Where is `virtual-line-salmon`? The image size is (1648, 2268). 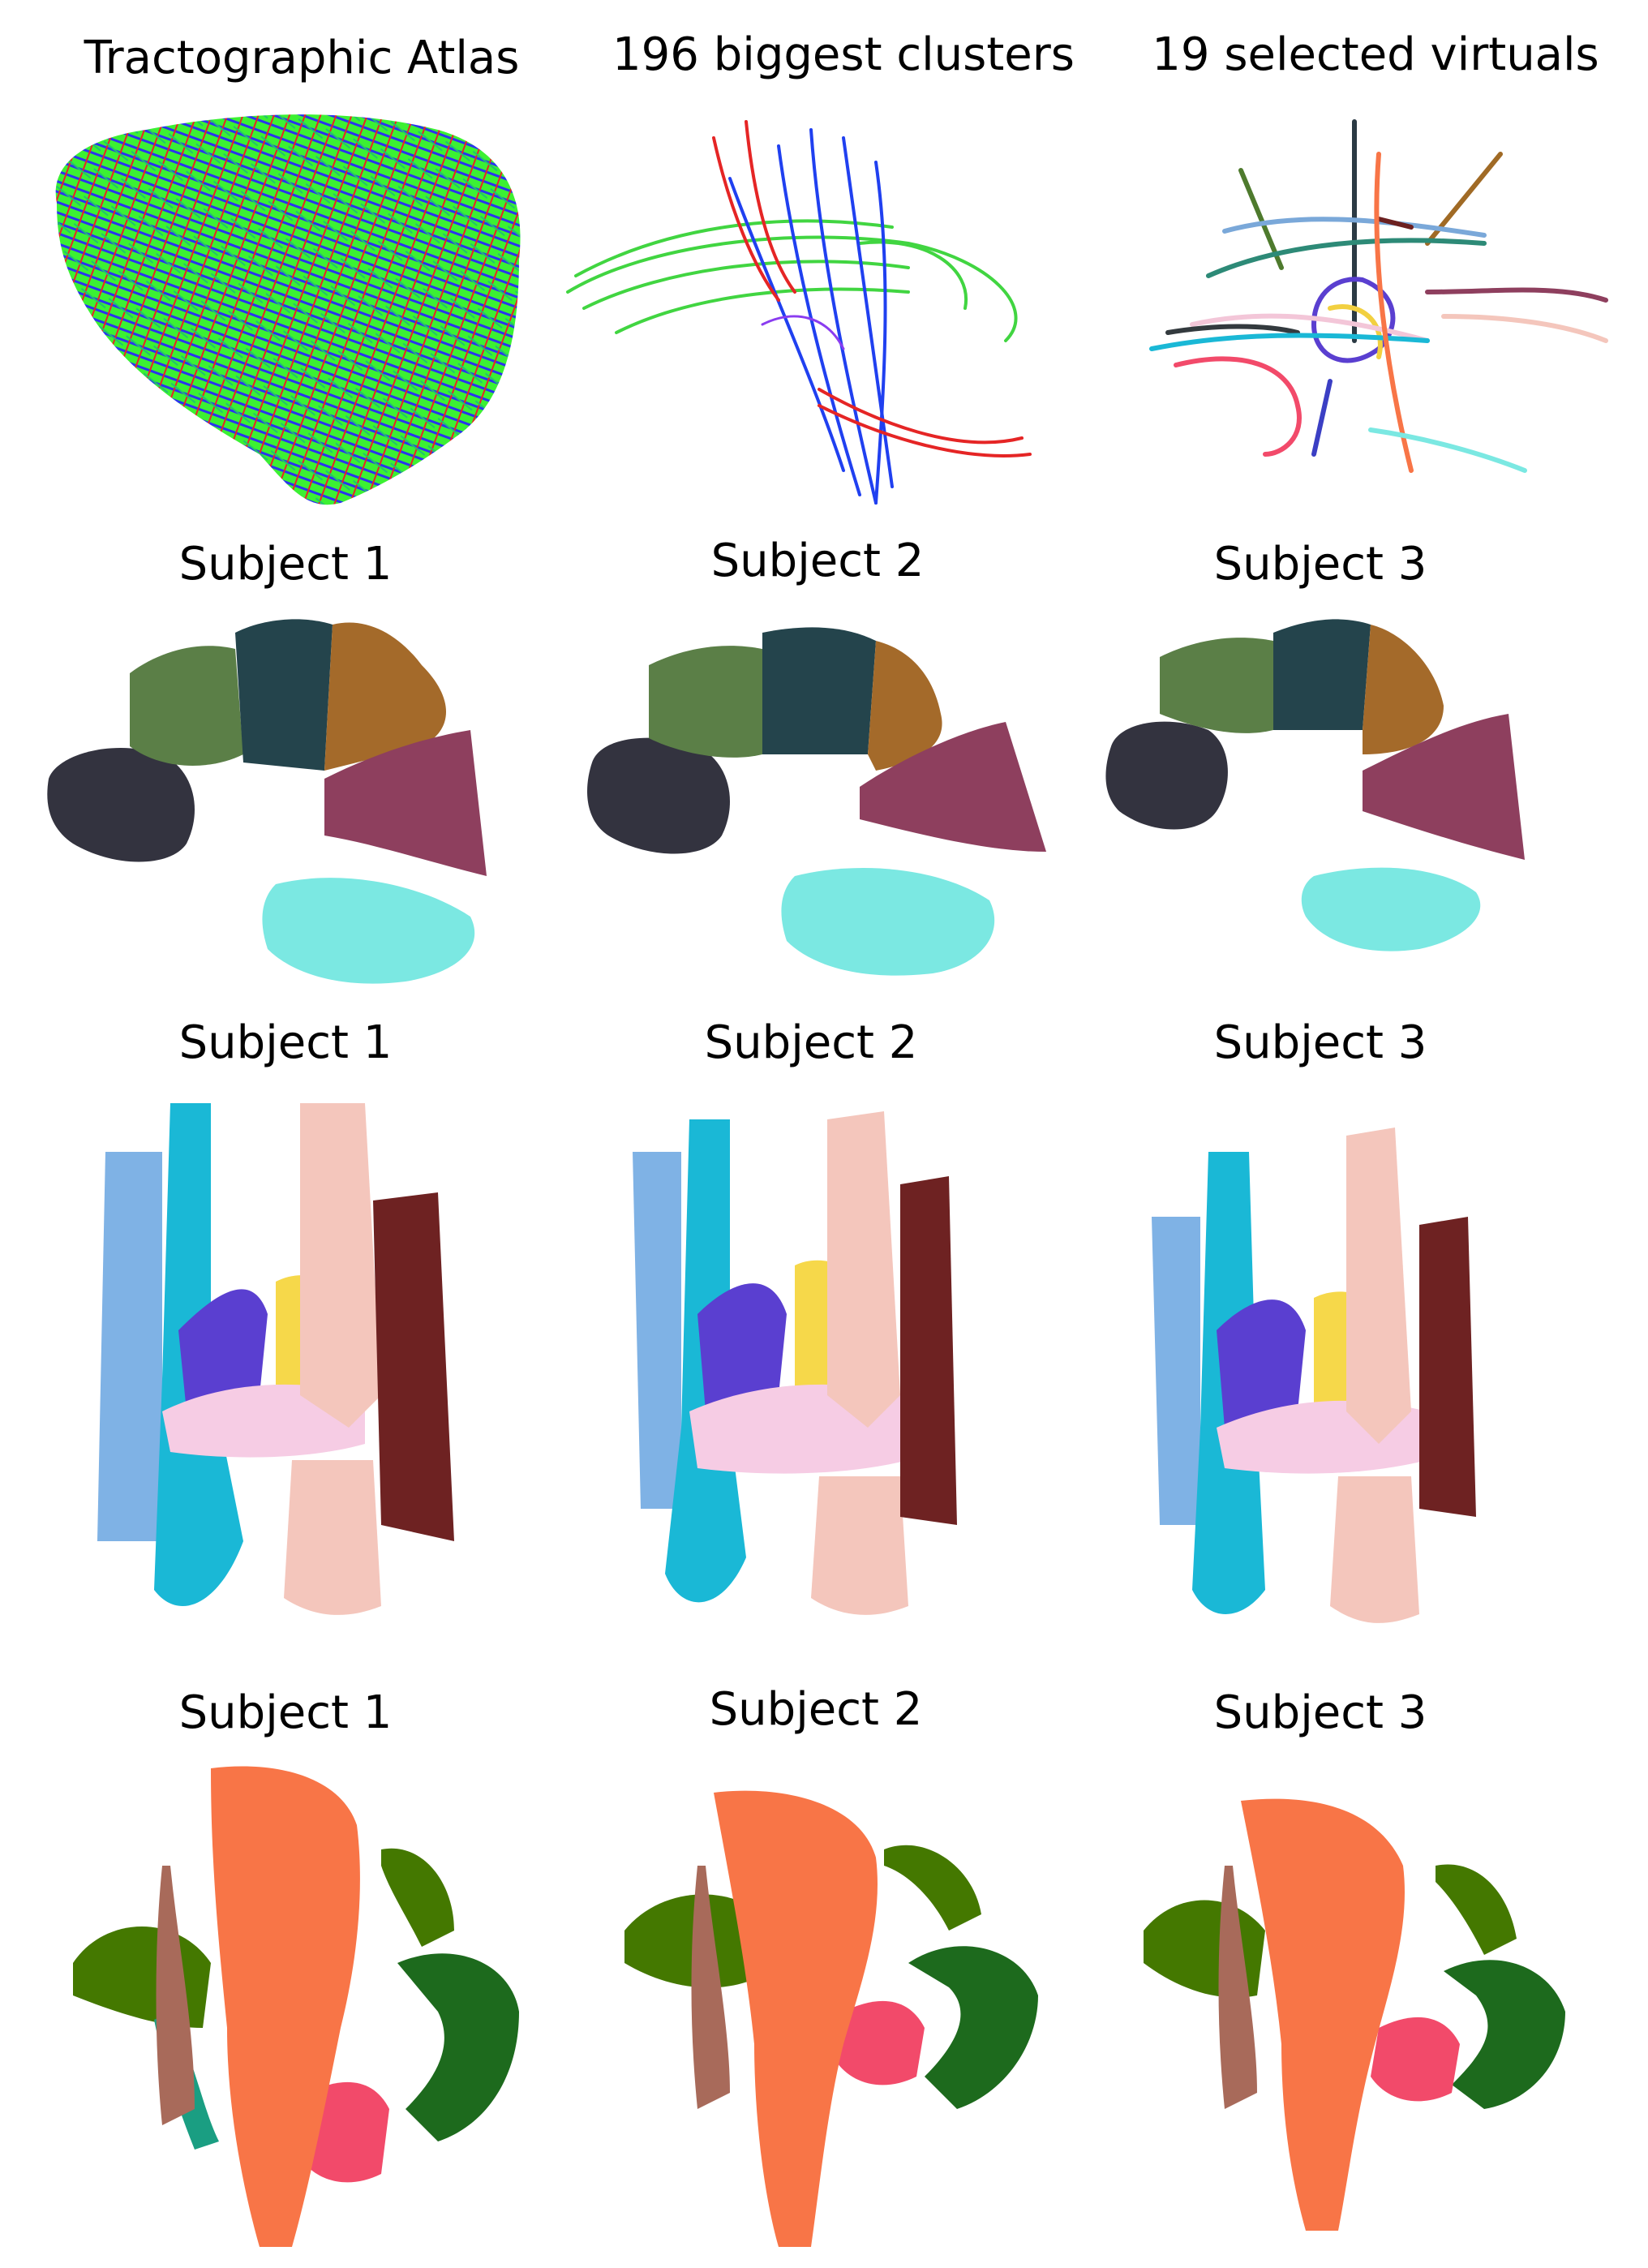
virtual-line-salmon is located at coordinates (1524, 328).